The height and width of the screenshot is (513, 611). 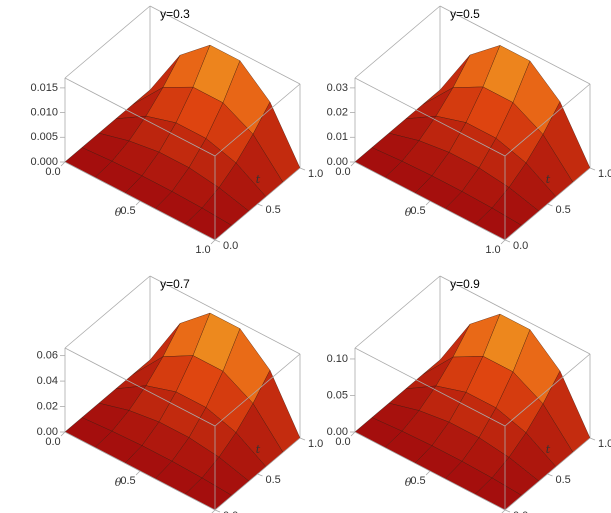 I want to click on chart-title: y=0.5, so click(x=465, y=14).